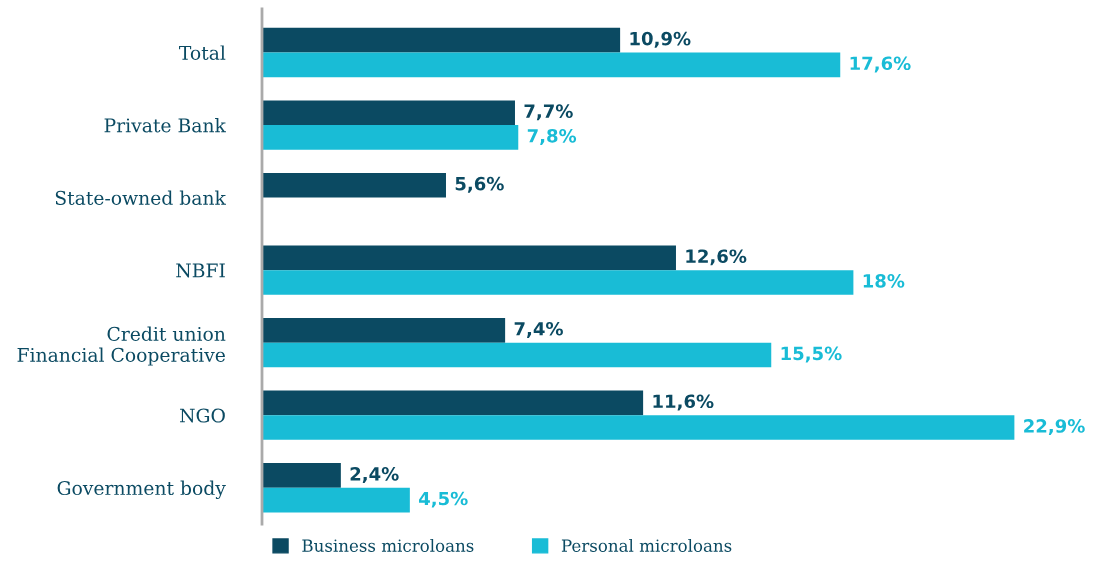 The image size is (1116, 579). I want to click on data-label: 11,6%, so click(683, 402).